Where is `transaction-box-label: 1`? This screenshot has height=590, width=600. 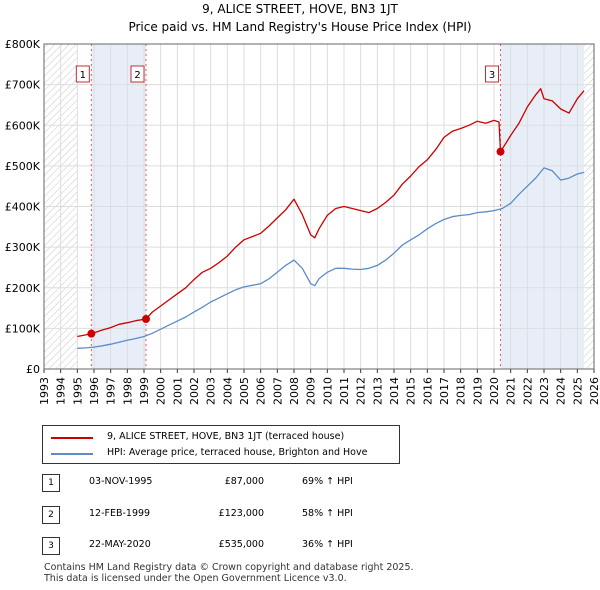
transaction-box-label: 1 is located at coordinates (83, 75).